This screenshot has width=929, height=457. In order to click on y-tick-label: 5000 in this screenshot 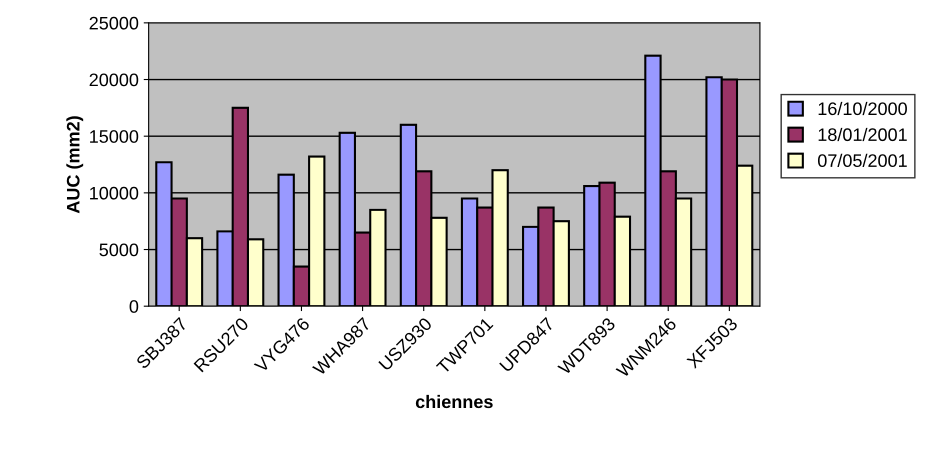, I will do `click(118, 249)`.